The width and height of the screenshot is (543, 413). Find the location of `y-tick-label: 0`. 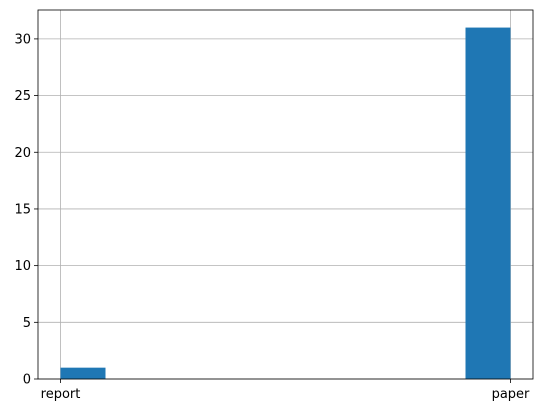

y-tick-label: 0 is located at coordinates (27, 380).